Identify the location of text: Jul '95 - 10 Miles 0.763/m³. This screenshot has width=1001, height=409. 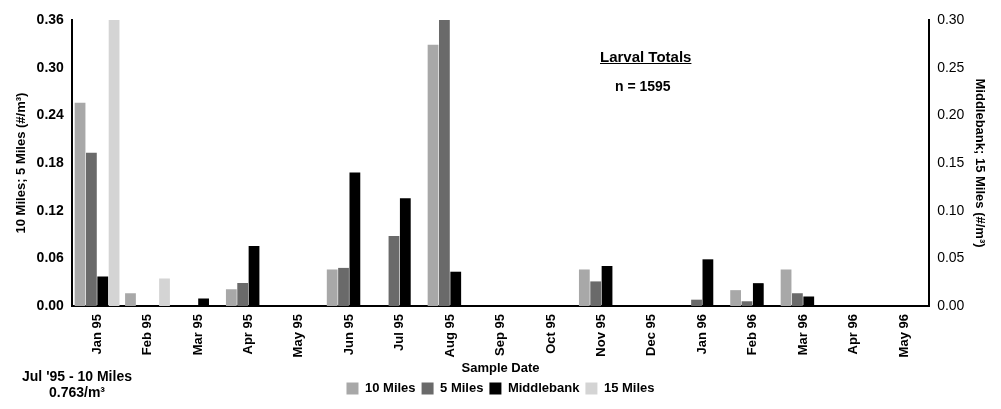
(77, 384).